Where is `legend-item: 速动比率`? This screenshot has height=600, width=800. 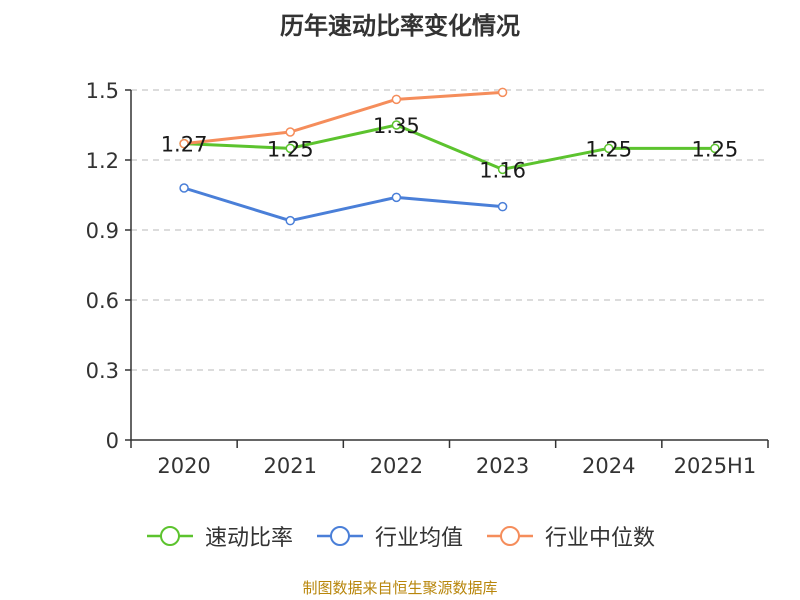 legend-item: 速动比率 is located at coordinates (219, 536).